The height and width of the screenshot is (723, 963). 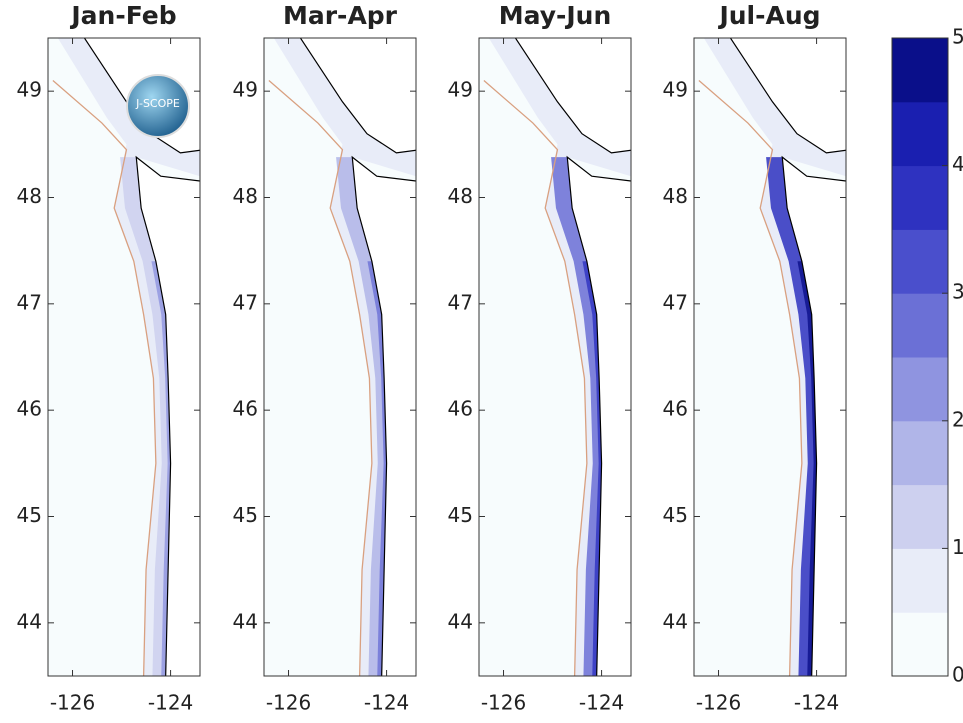 I want to click on logo-text: J-SCOPE, so click(x=157, y=103).